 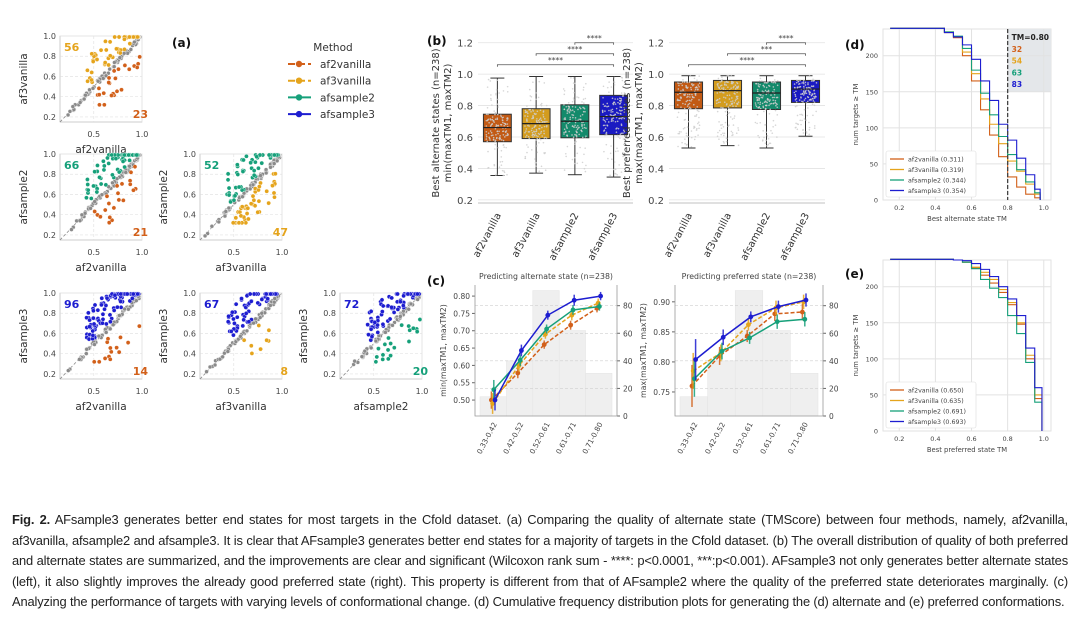 What do you see at coordinates (936, 391) in the screenshot?
I see `legend-label-af2vanilla: af2vanilla (0.650)` at bounding box center [936, 391].